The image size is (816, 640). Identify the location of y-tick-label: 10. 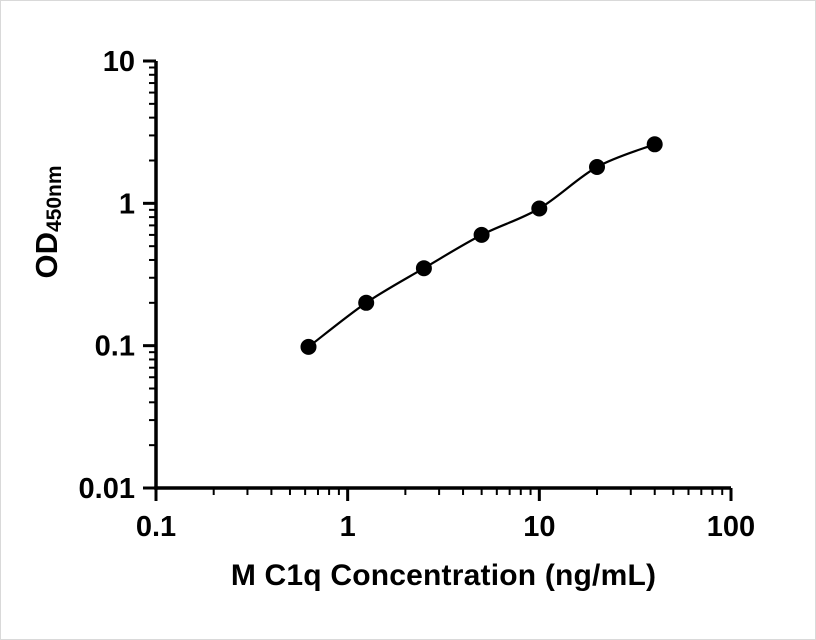
(119, 62).